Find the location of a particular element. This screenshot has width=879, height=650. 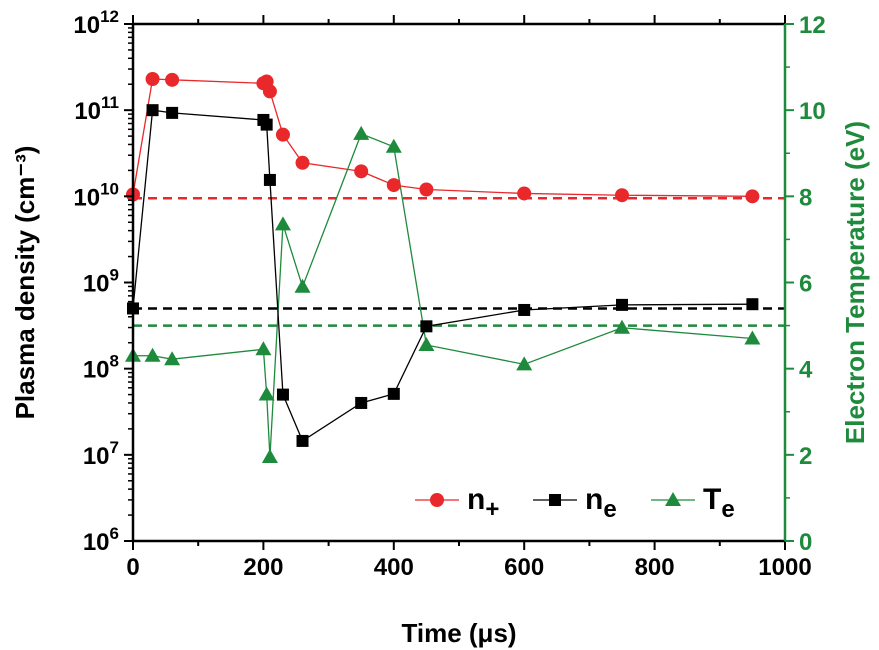

y-left-tick-label: 10¹⁰ is located at coordinates (96, 195).